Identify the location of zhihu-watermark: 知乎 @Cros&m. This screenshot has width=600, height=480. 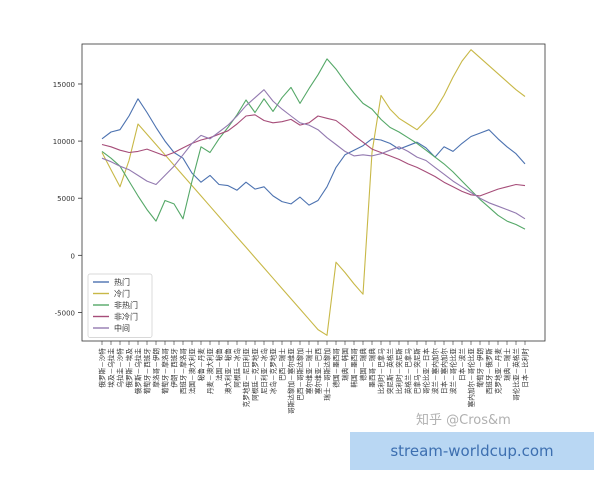
(463, 420).